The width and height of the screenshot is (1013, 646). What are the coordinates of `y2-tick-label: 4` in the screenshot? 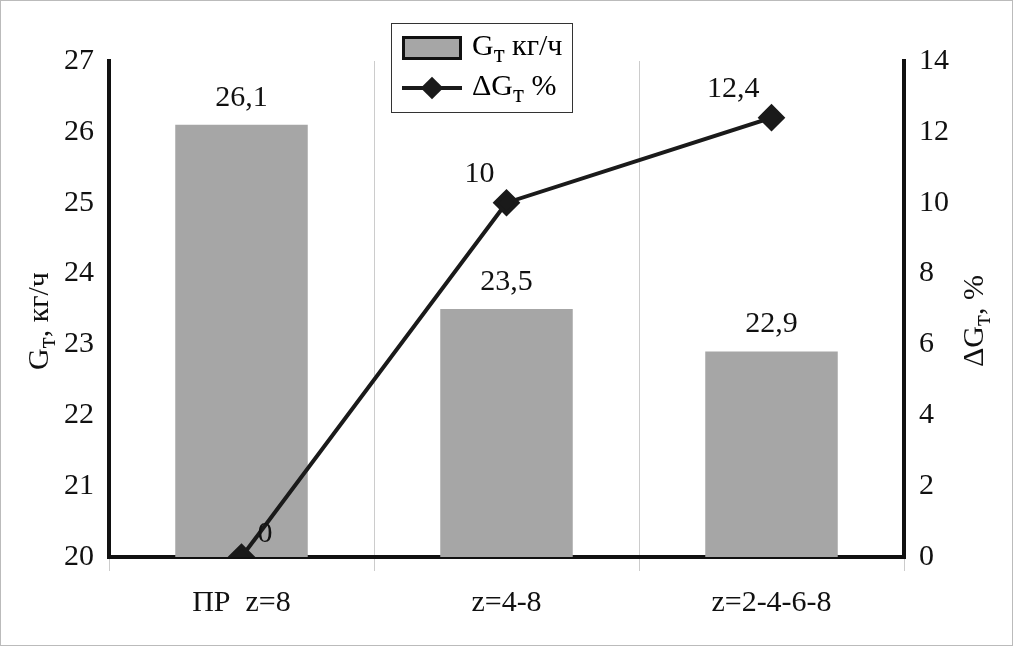 It's located at (926, 413).